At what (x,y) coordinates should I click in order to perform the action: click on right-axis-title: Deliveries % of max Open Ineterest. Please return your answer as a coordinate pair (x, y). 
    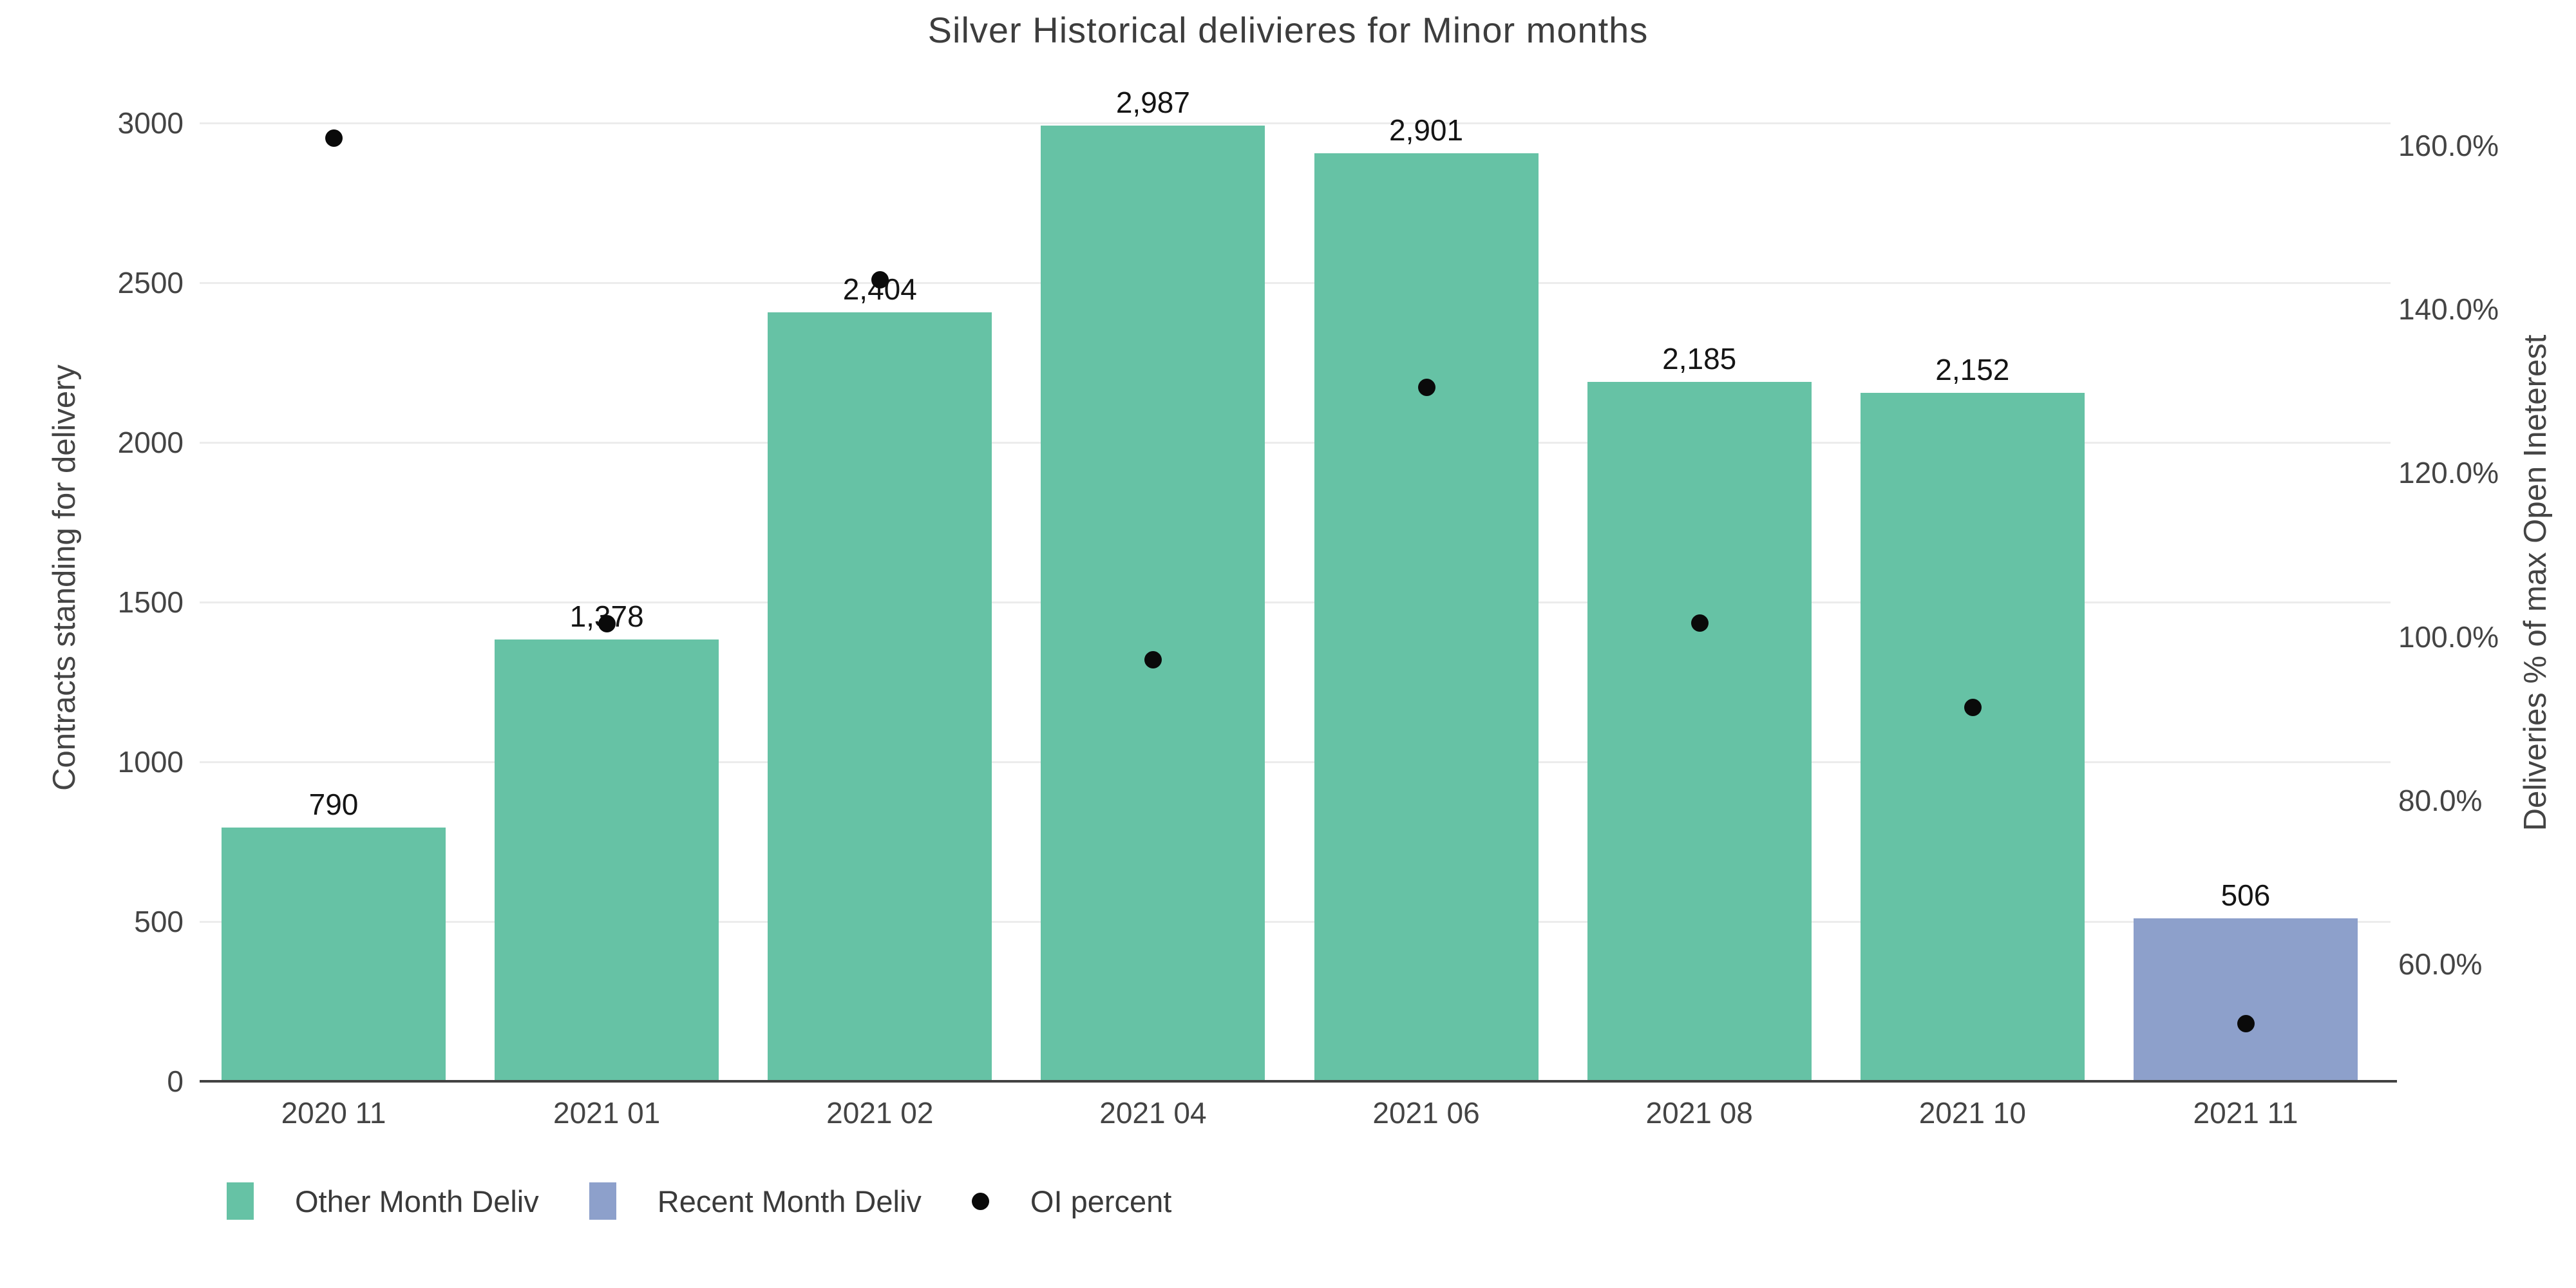
    Looking at the image, I should click on (2535, 582).